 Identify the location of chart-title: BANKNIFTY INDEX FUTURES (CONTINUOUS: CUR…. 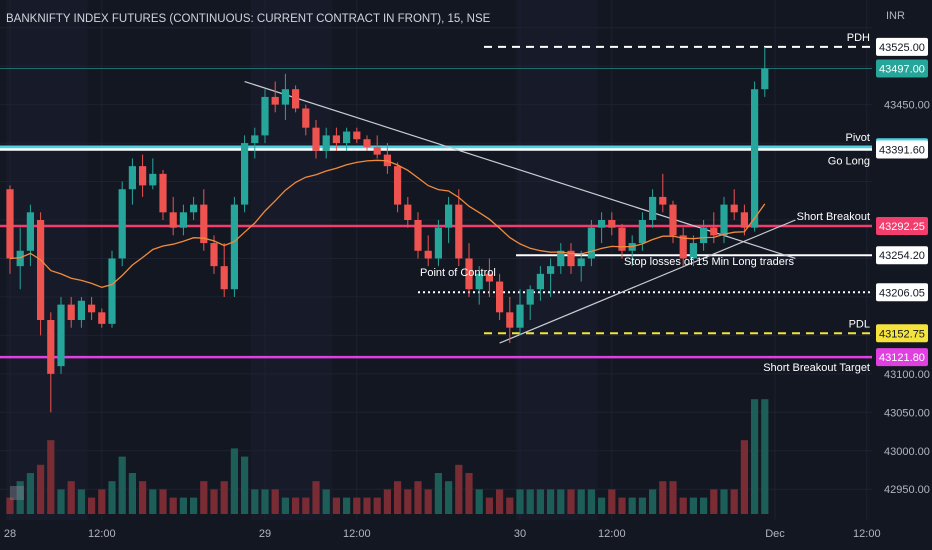
(248, 19).